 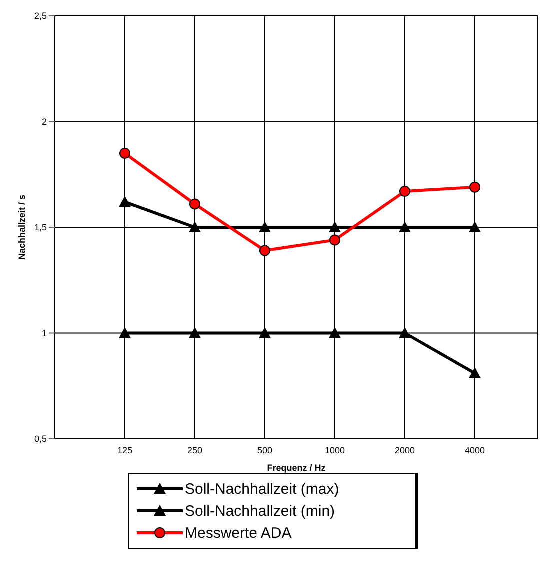 I want to click on y-tick-label: 0,5, so click(x=40, y=439).